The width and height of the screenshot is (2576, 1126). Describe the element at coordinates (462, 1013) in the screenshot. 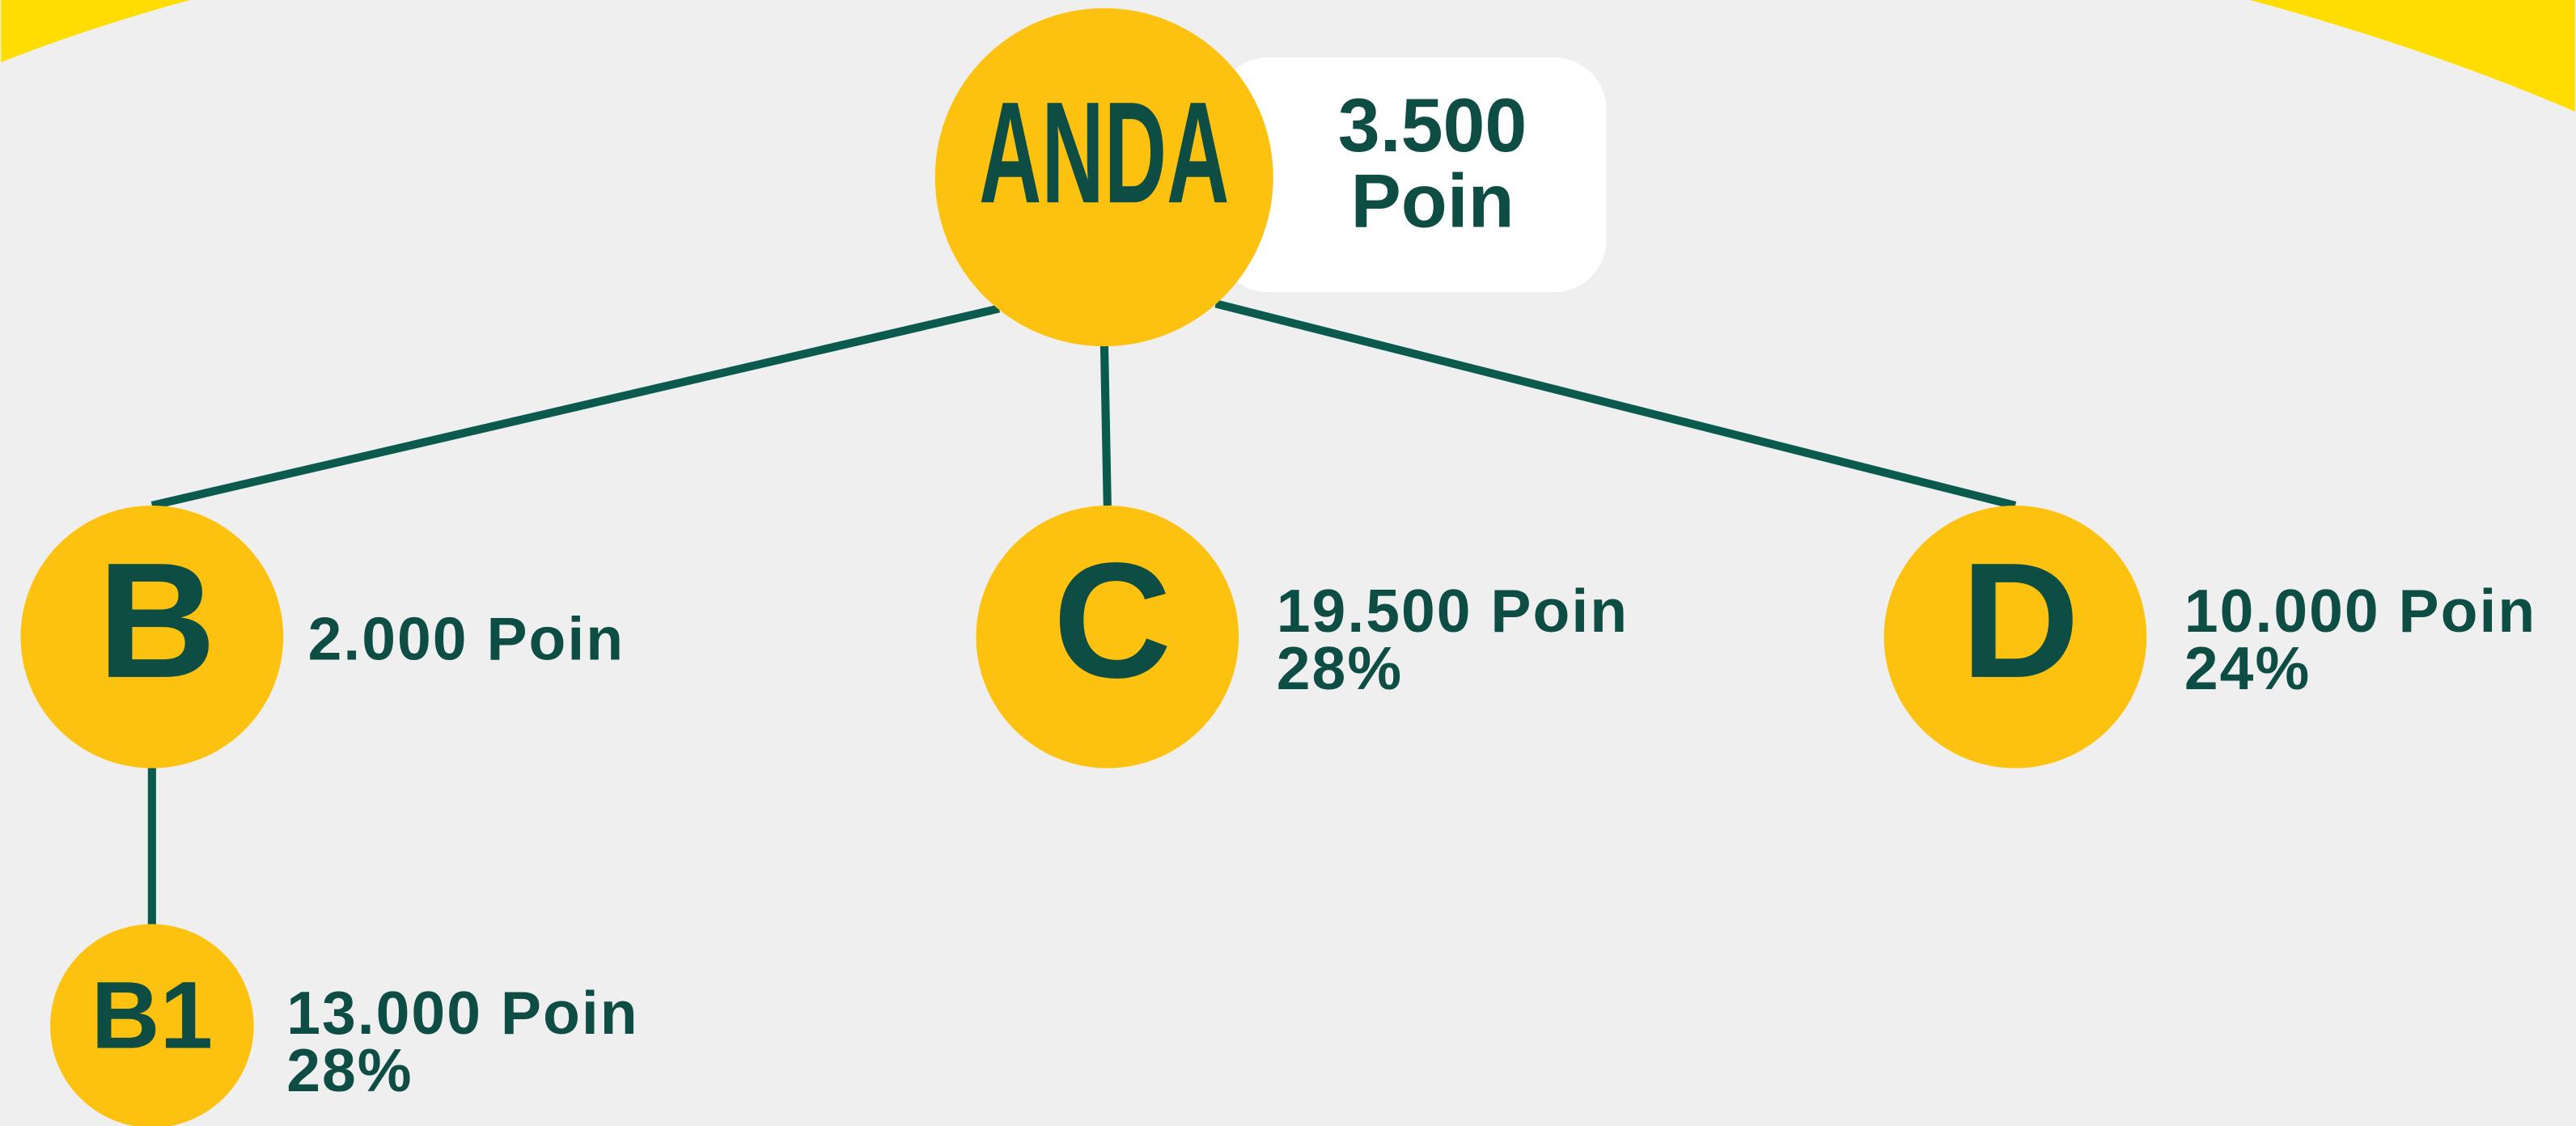

I see `node-points: 13.000 Poin` at that location.